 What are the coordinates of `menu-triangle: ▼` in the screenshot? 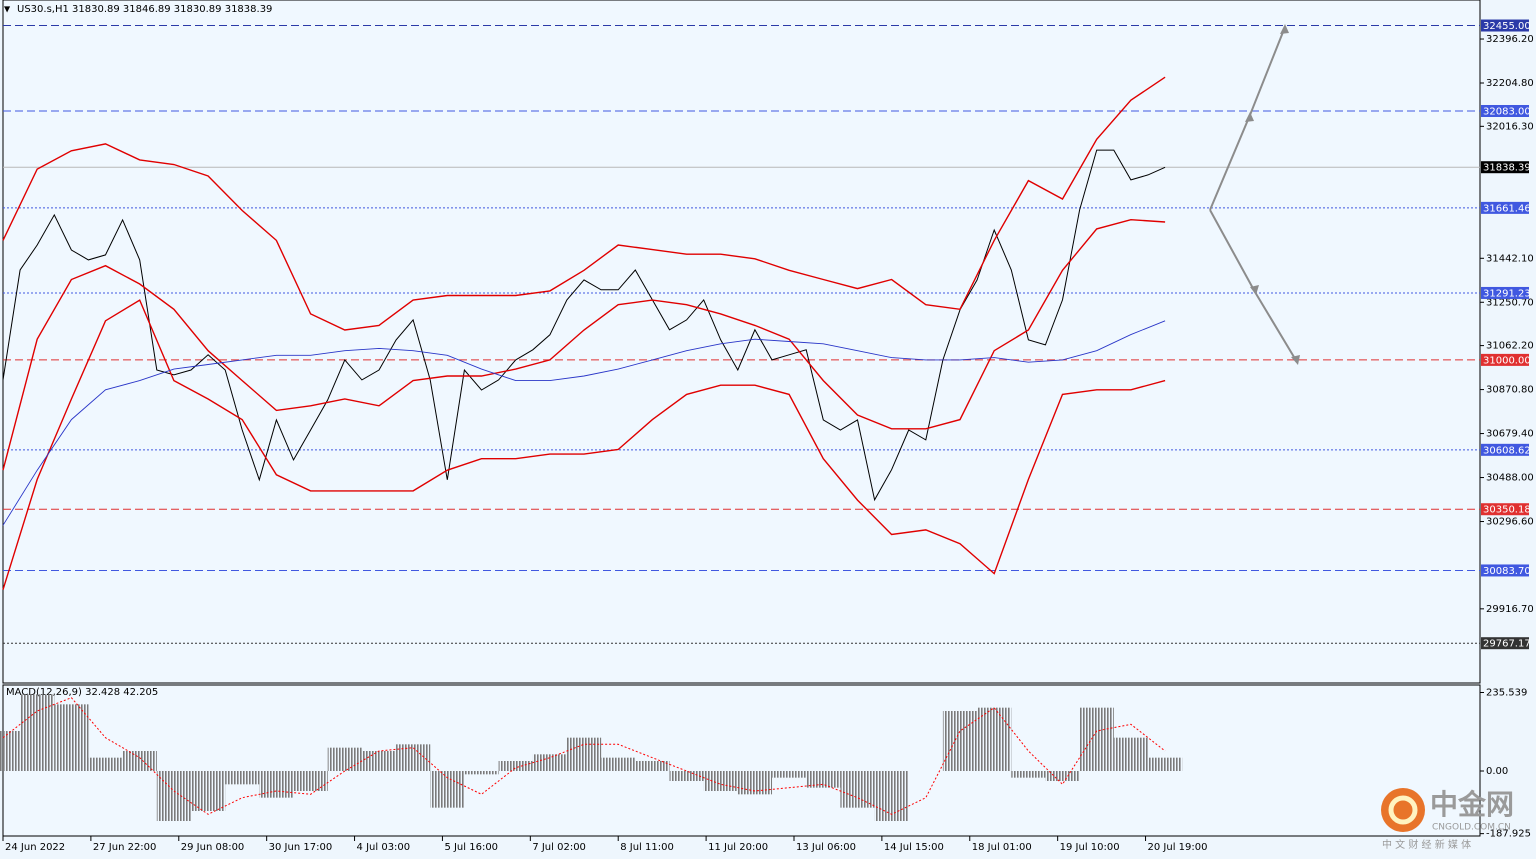 It's located at (7, 9).